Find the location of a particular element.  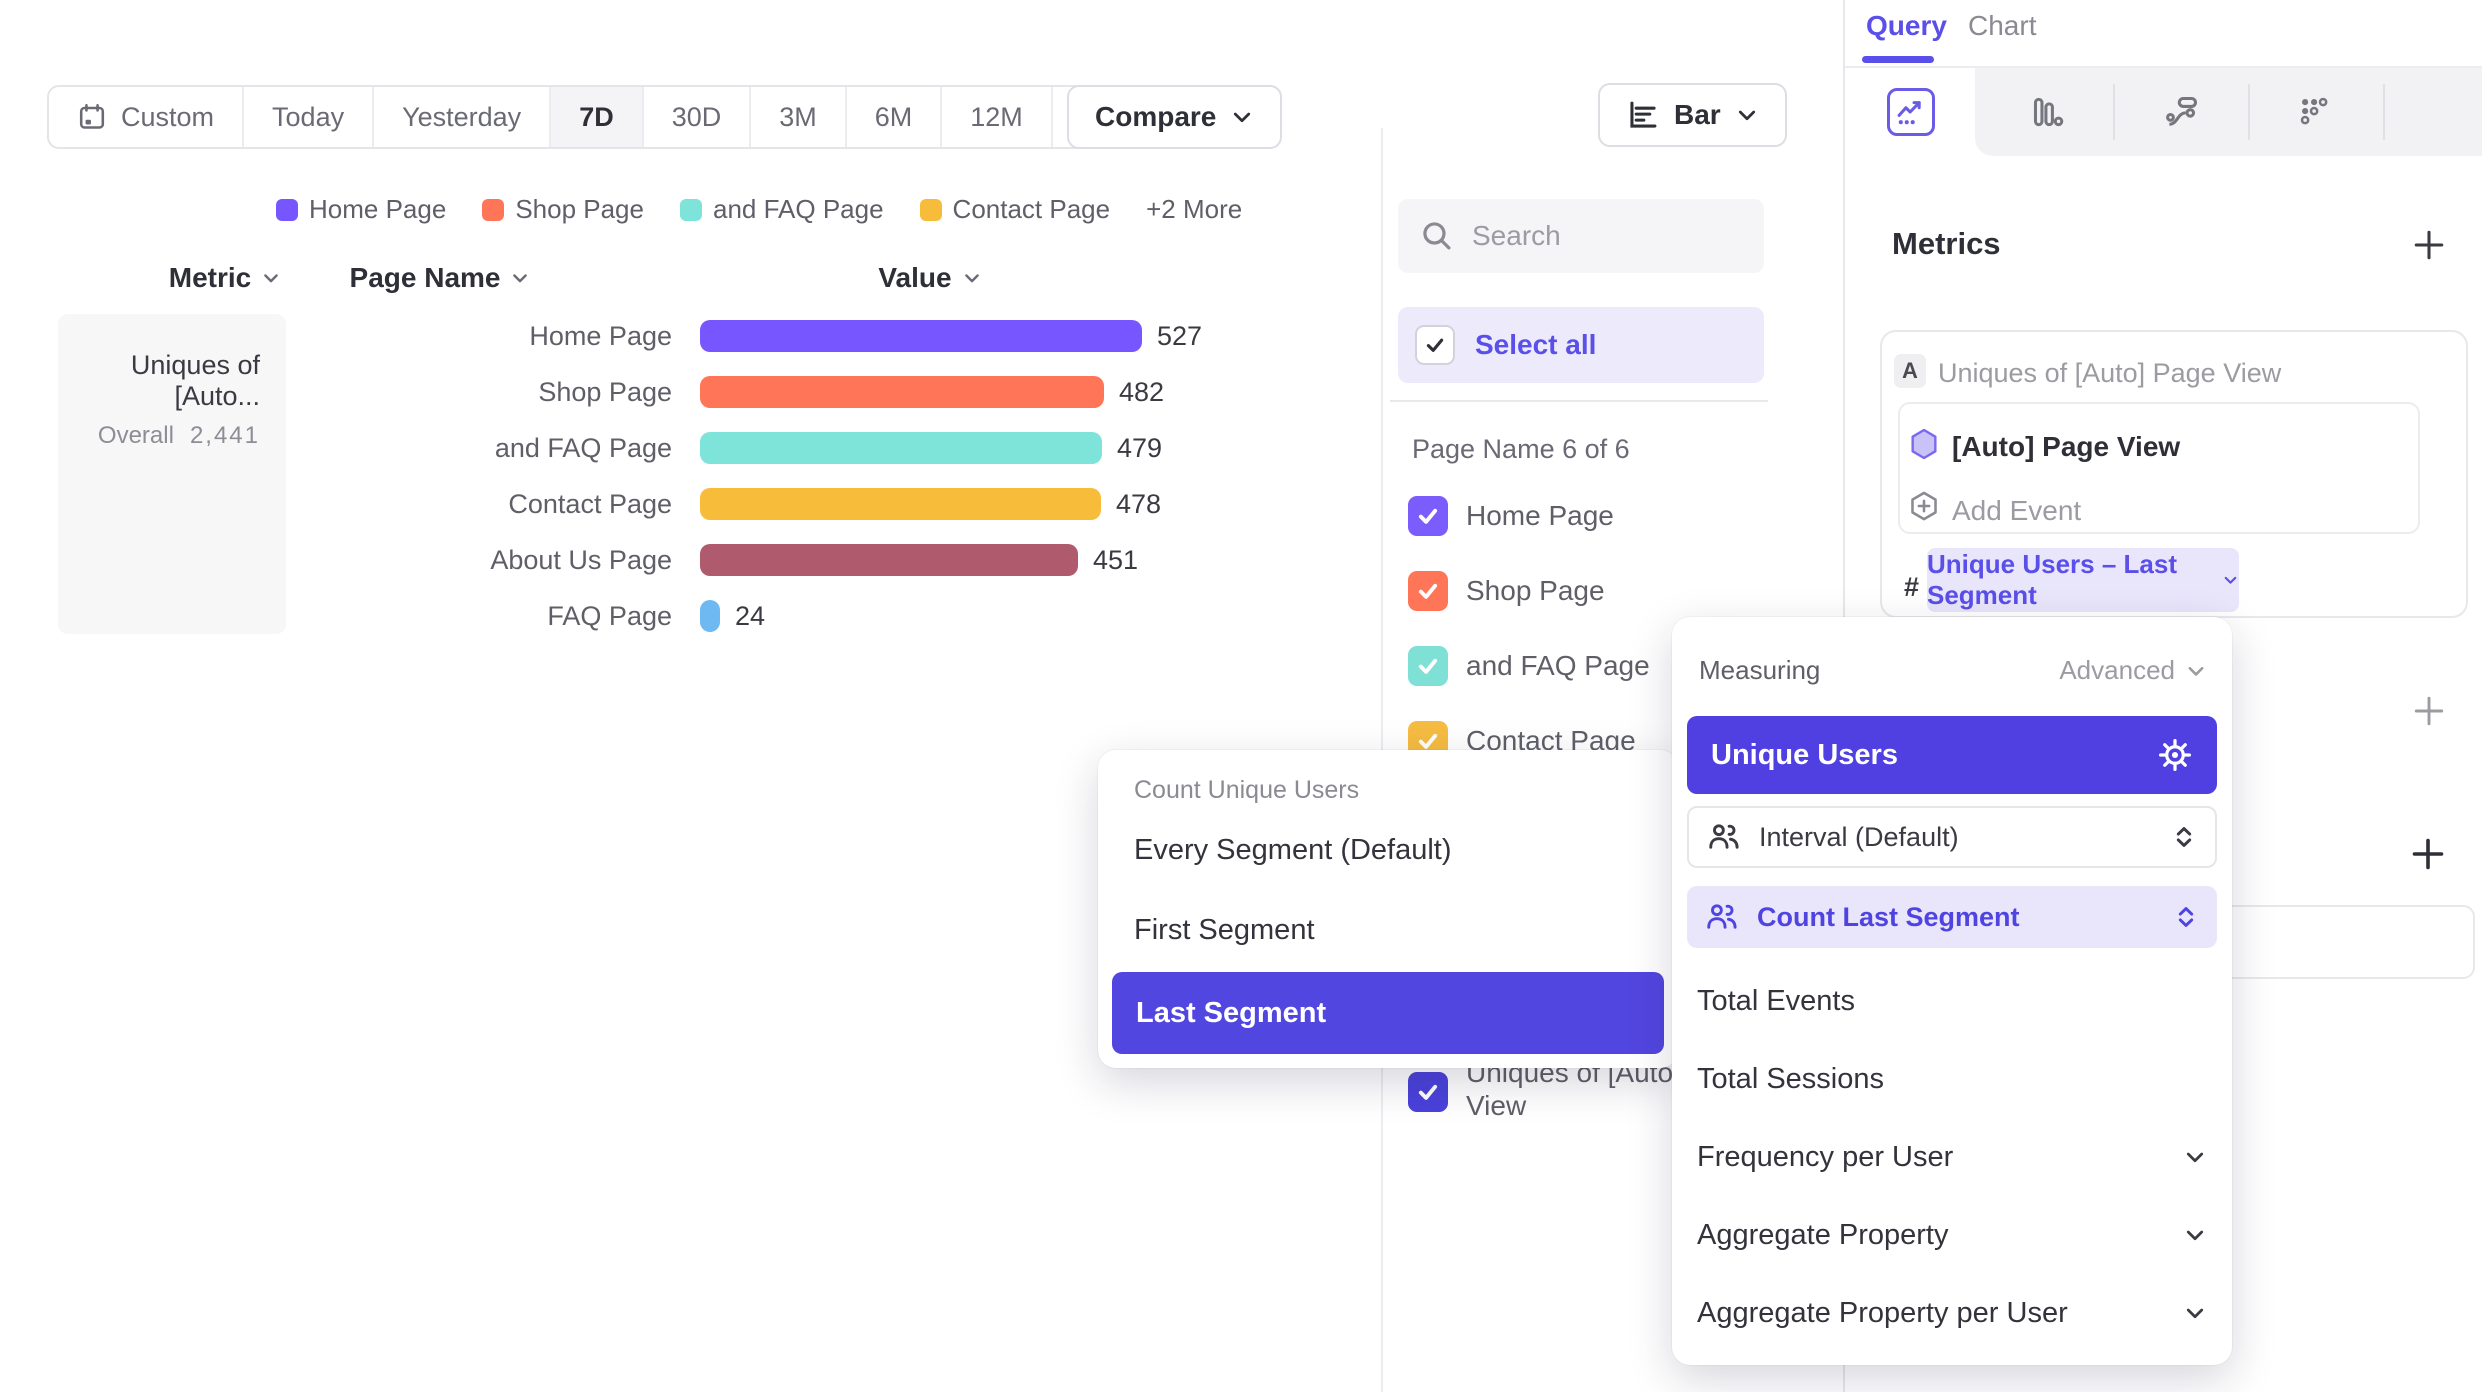

metric-card-name: Uniques of [Auto] Page View is located at coordinates (2110, 373).